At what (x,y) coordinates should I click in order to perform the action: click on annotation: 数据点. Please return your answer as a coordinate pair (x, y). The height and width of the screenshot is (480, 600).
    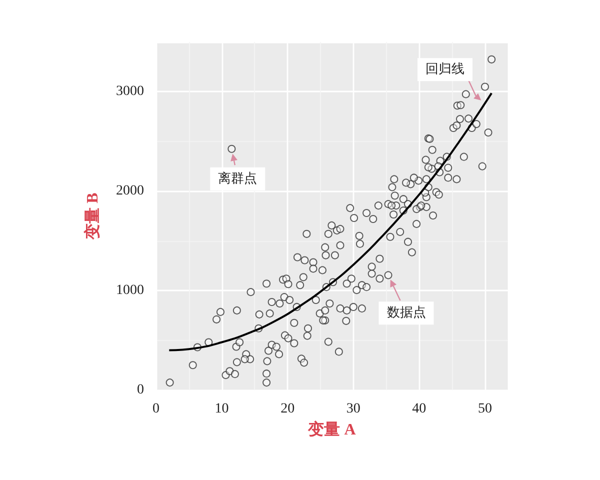
    Looking at the image, I should click on (406, 313).